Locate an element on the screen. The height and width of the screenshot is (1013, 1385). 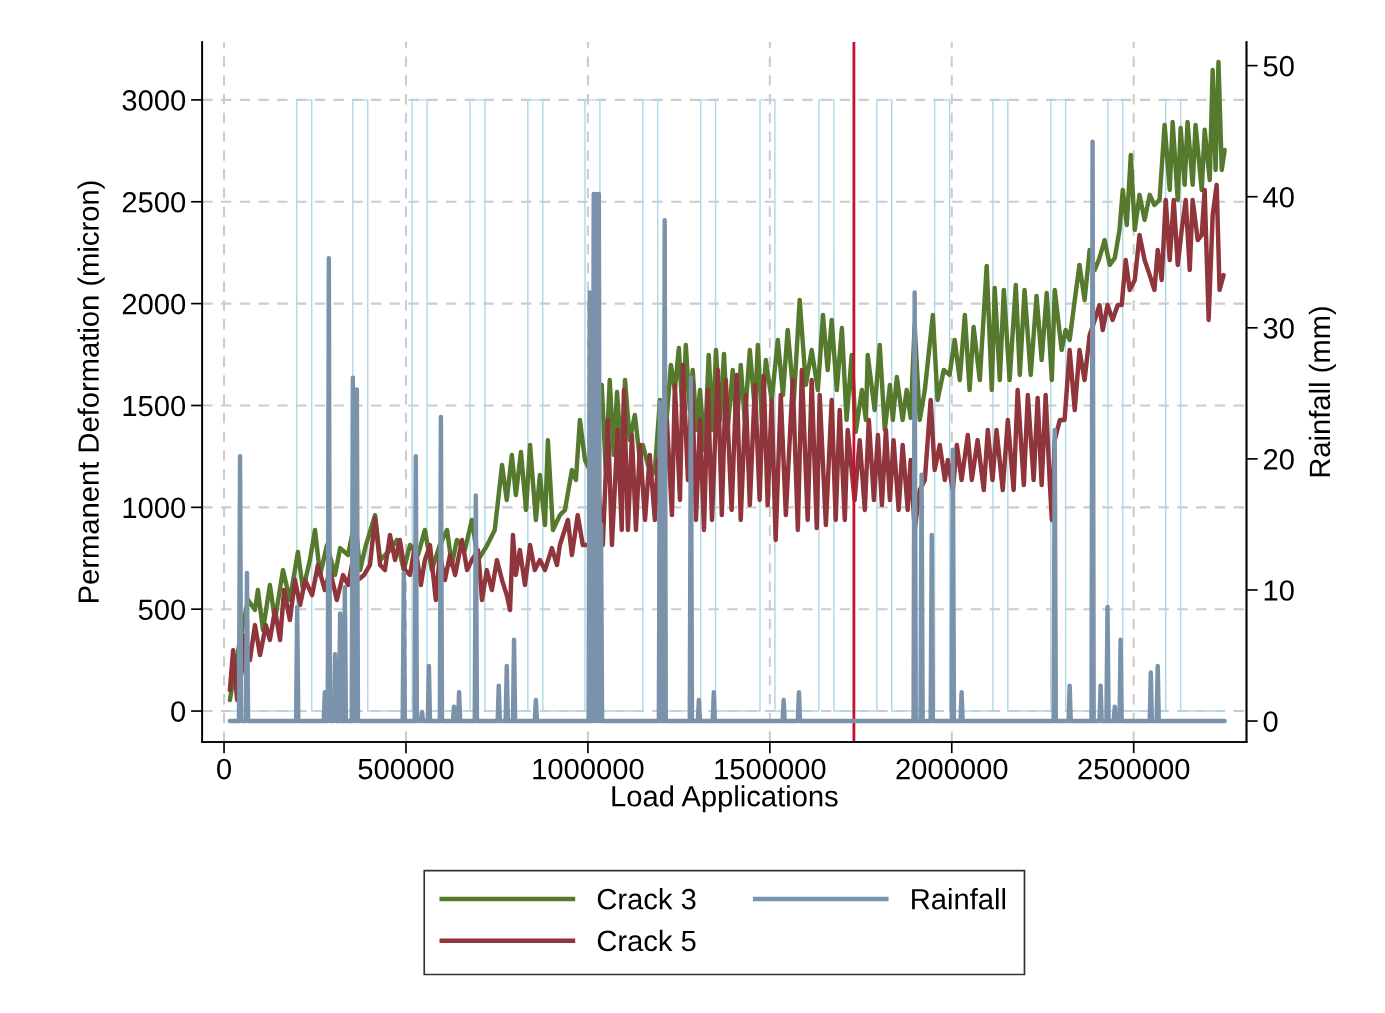
x-tick-label: 1000000 is located at coordinates (588, 769).